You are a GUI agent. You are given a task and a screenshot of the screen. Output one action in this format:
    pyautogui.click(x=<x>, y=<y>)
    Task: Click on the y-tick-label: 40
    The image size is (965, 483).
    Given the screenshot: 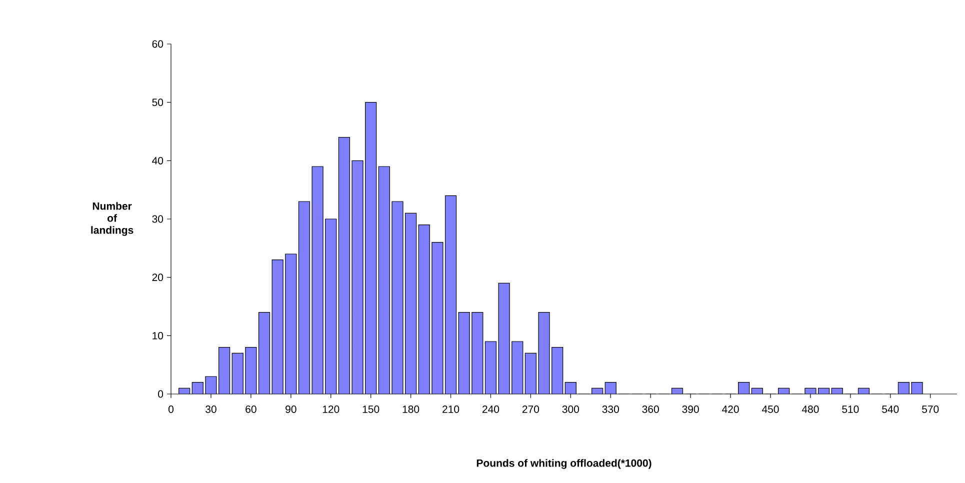 What is the action you would take?
    pyautogui.click(x=158, y=160)
    